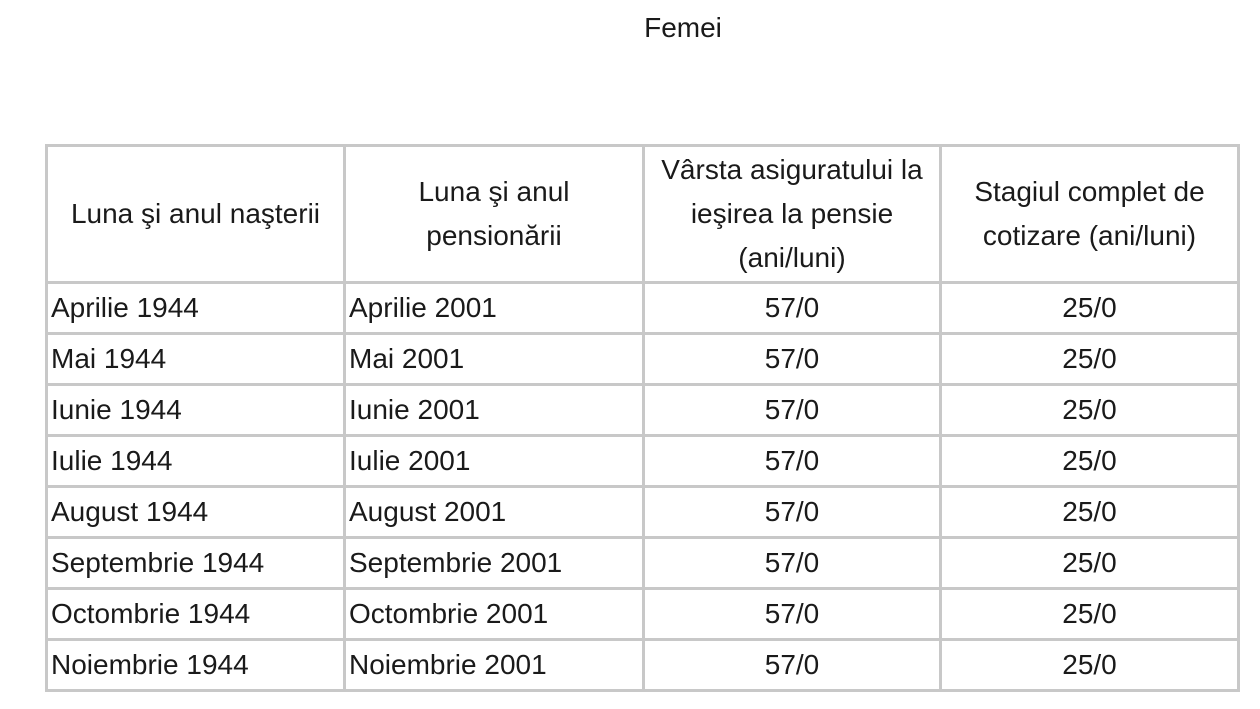 Image resolution: width=1260 pixels, height=709 pixels. I want to click on table-row: Octombrie 1944 Octombrie 2001 57/0 25/0, so click(642, 614).